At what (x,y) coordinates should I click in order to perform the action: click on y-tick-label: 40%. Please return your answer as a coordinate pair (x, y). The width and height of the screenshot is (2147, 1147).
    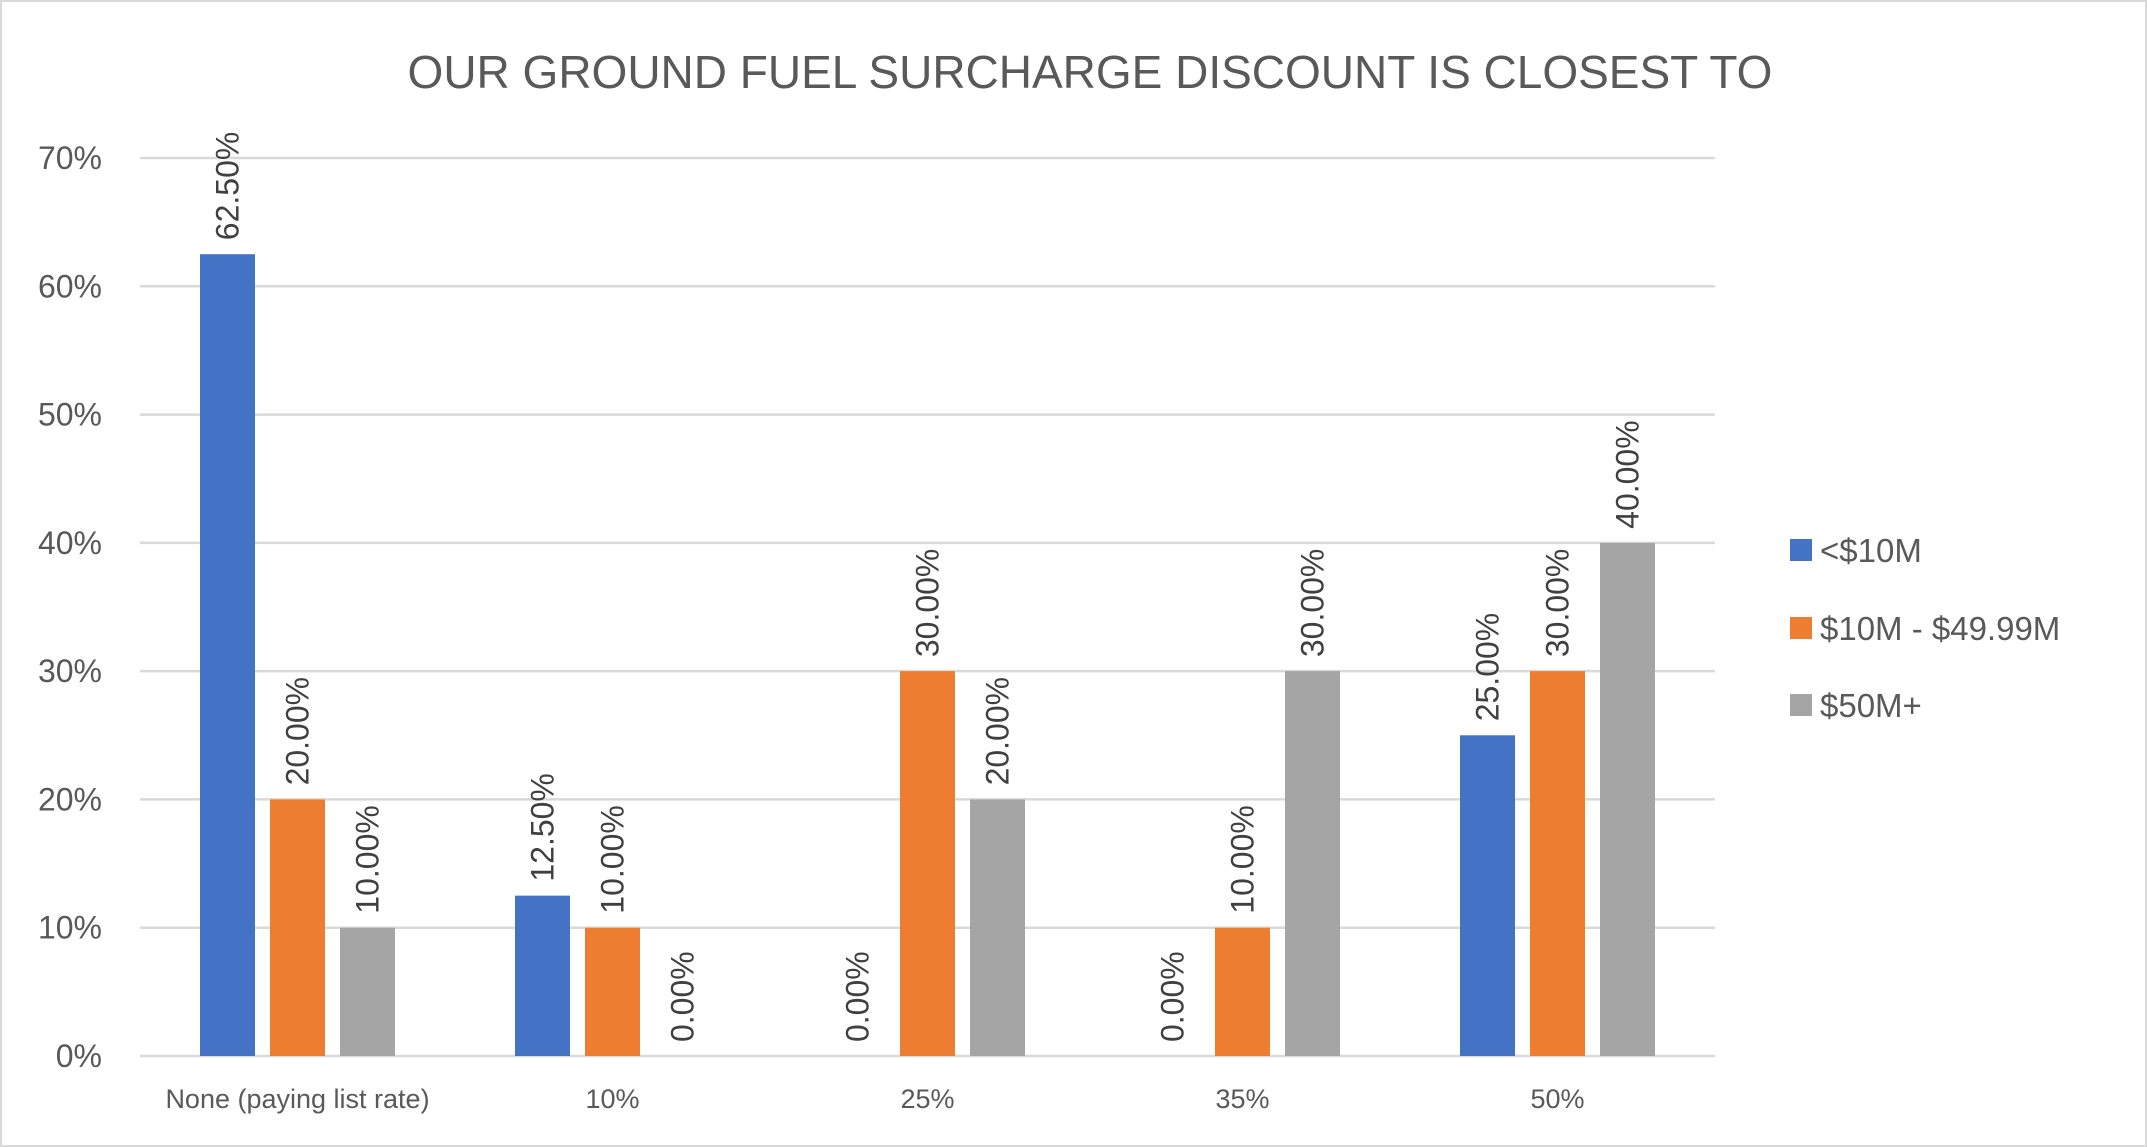
    Looking at the image, I should click on (70, 543).